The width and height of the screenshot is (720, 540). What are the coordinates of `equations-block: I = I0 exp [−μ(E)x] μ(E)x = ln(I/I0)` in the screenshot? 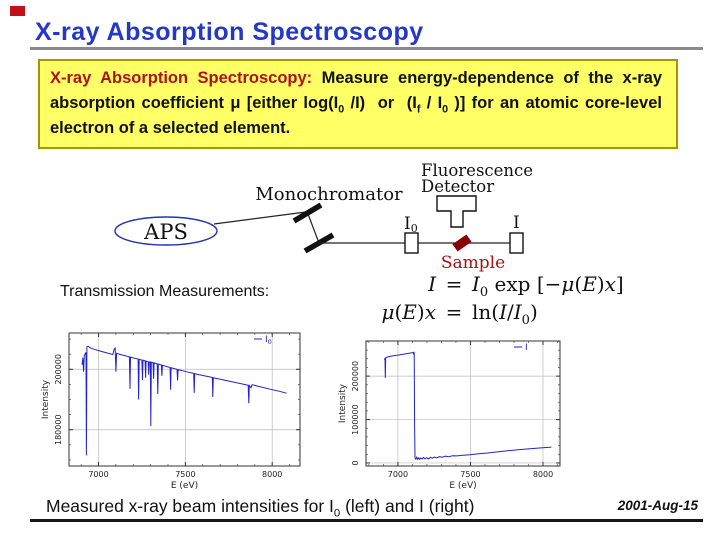 It's located at (488, 300).